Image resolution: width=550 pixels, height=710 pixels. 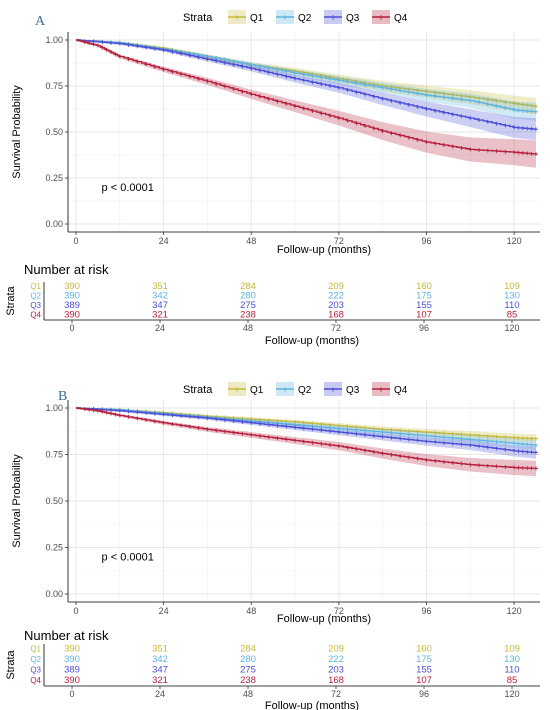 What do you see at coordinates (35, 295) in the screenshot?
I see `risk-row-label-q2: Q2` at bounding box center [35, 295].